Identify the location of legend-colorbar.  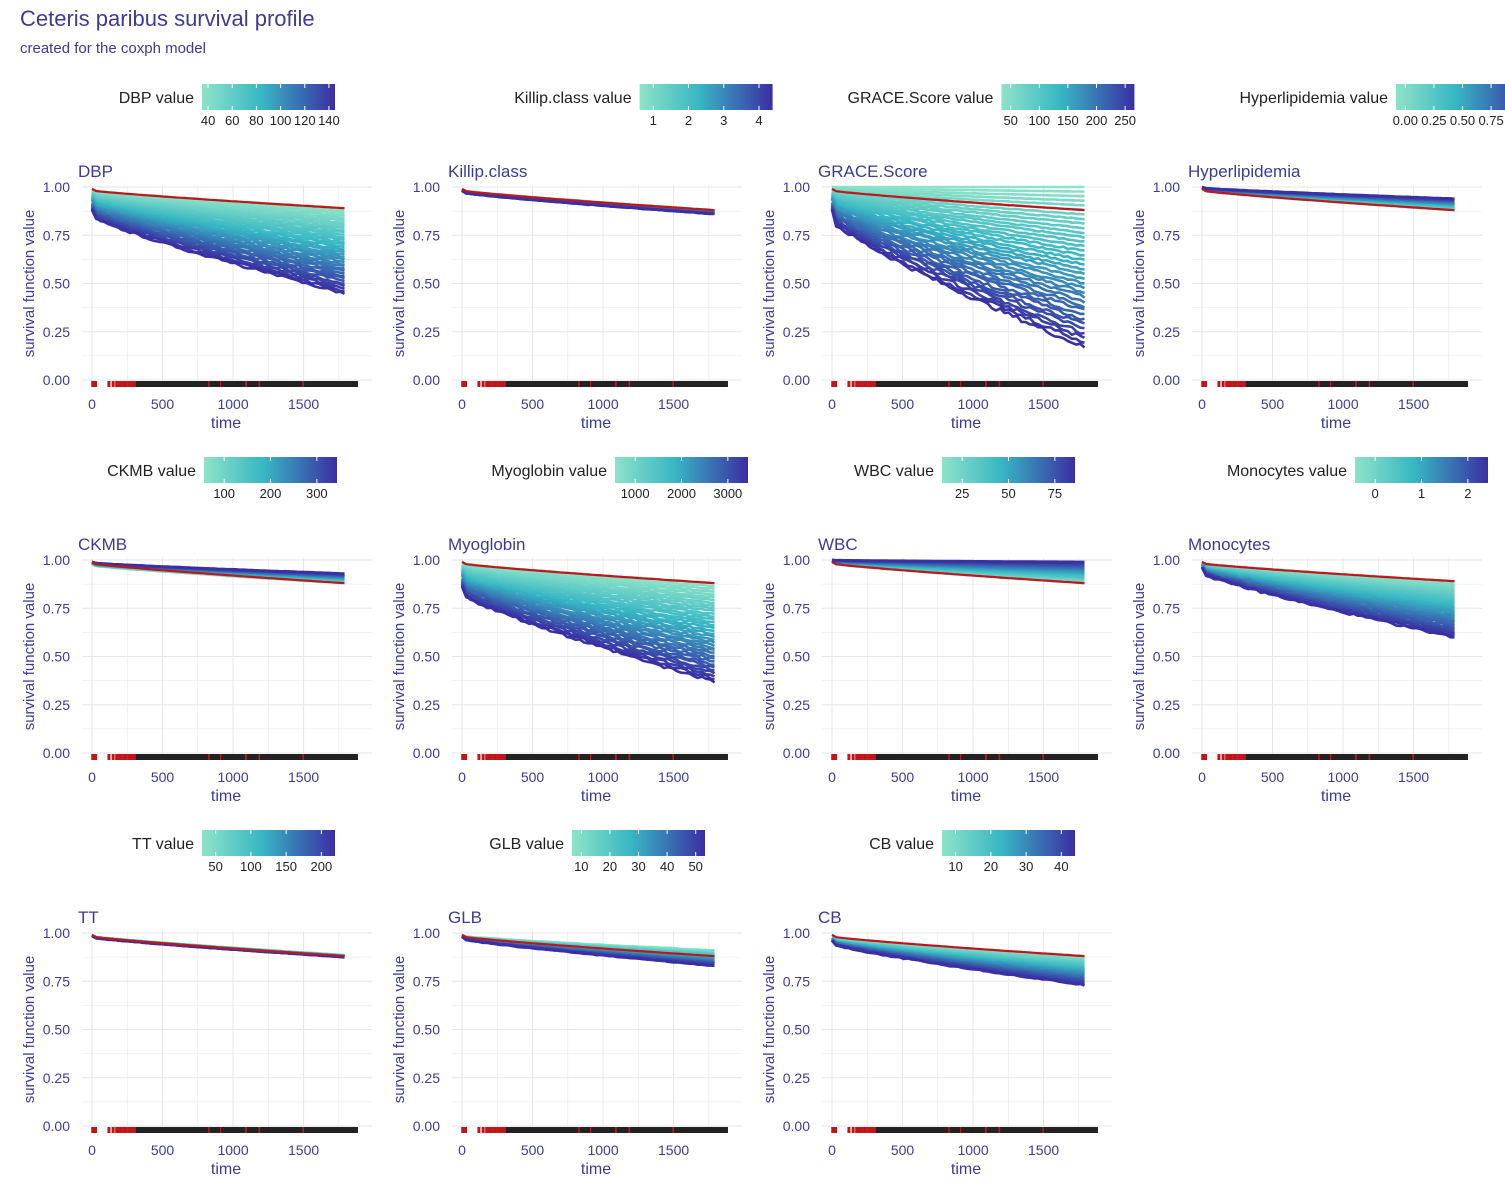
(1008, 470).